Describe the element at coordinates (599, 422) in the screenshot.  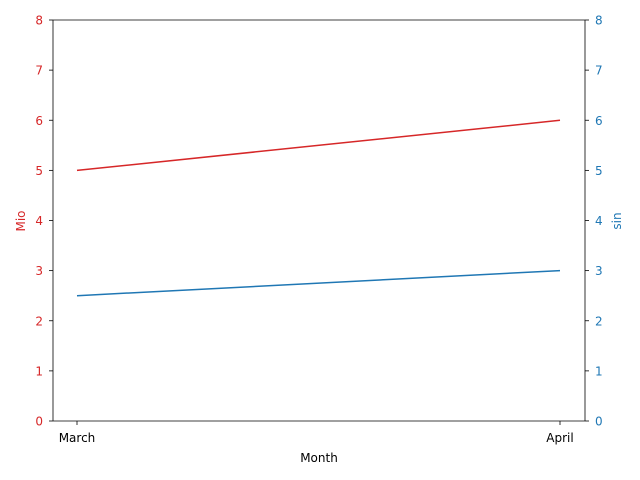
I see `right-y-tick-label: 0` at that location.